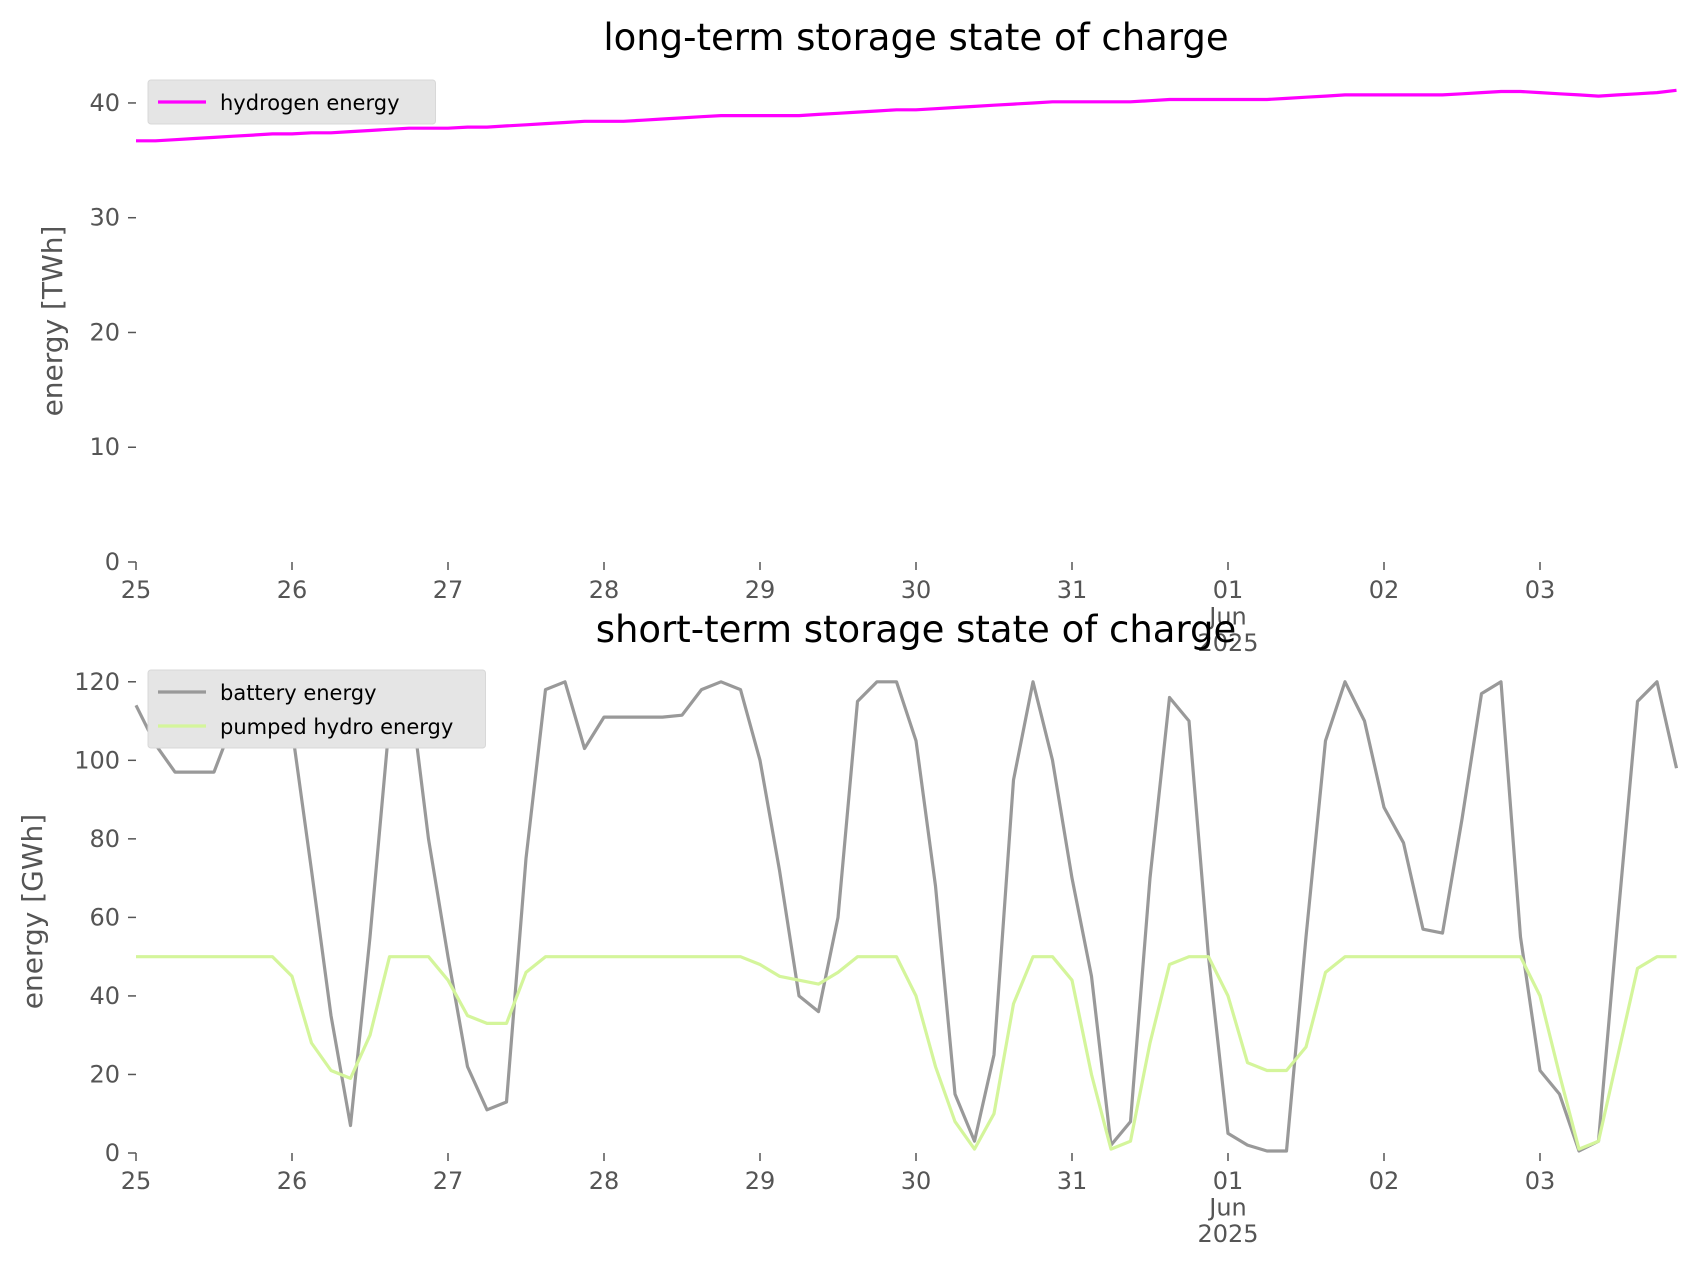 This screenshot has height=1277, width=1706. Describe the element at coordinates (52, 321) in the screenshot. I see `y-axis-label: energy [TWh]` at that location.